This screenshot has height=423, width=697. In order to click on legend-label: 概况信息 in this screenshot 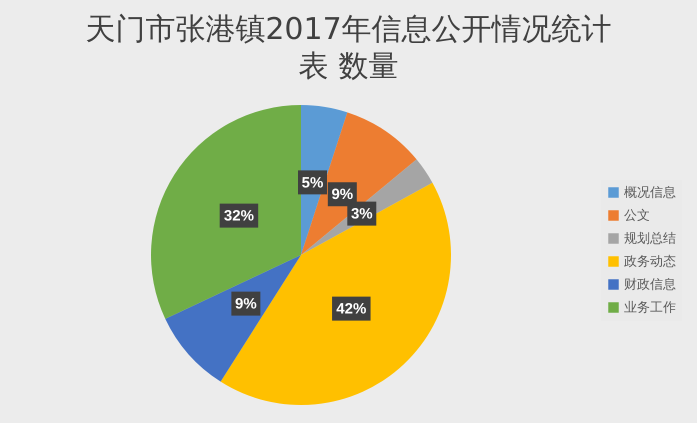, I will do `click(650, 193)`.